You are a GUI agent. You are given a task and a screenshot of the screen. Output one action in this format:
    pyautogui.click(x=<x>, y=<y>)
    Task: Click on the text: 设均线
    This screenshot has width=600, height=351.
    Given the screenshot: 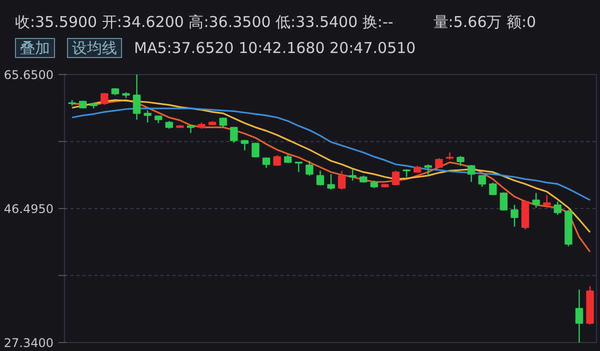 What is the action you would take?
    pyautogui.click(x=94, y=48)
    